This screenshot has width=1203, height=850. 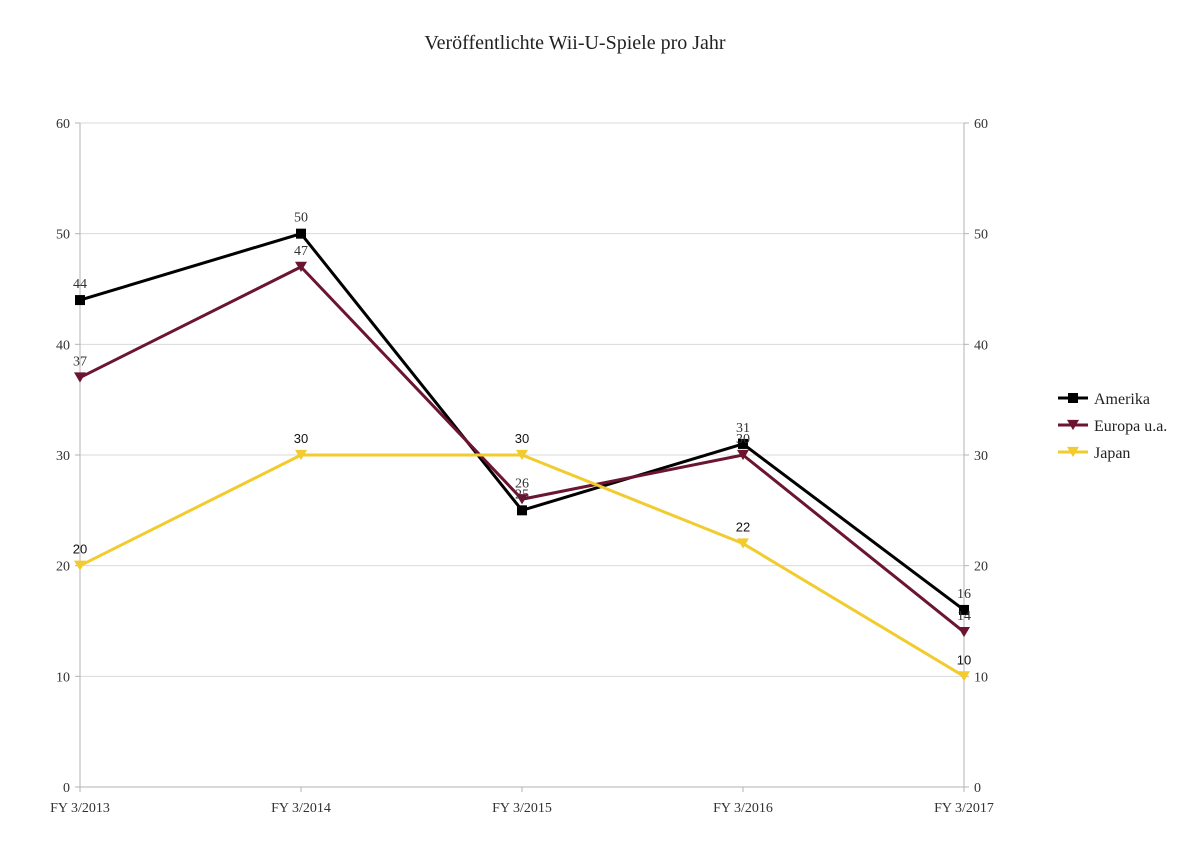 I want to click on data-label: 25, so click(x=522, y=494).